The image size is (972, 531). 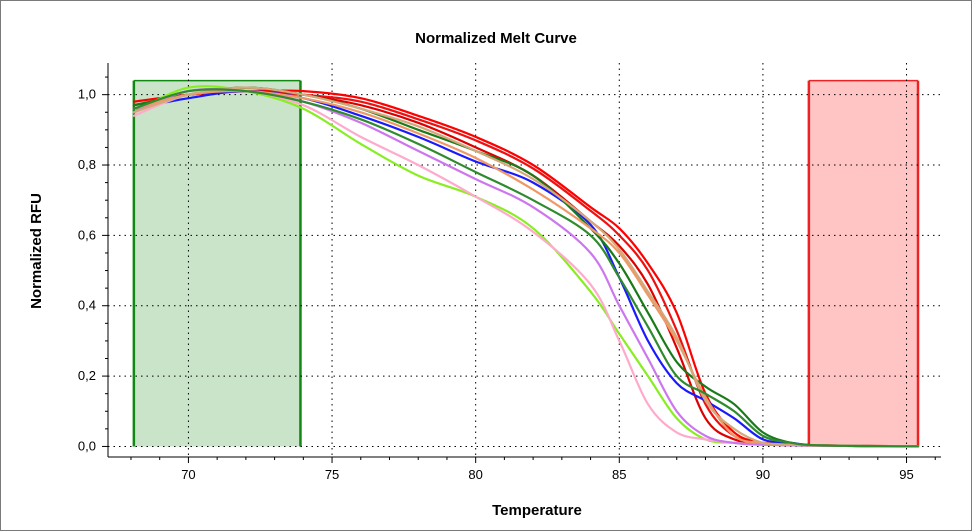 I want to click on x-tick-label: 90, so click(x=763, y=474).